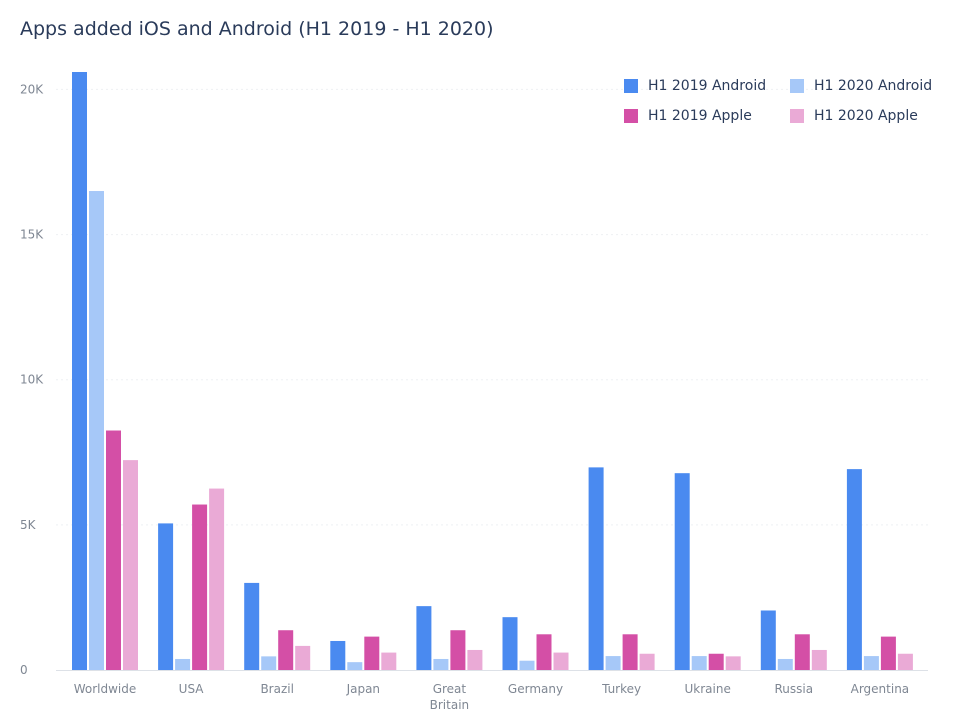  Describe the element at coordinates (24, 670) in the screenshot. I see `y-tick-label: 0` at that location.